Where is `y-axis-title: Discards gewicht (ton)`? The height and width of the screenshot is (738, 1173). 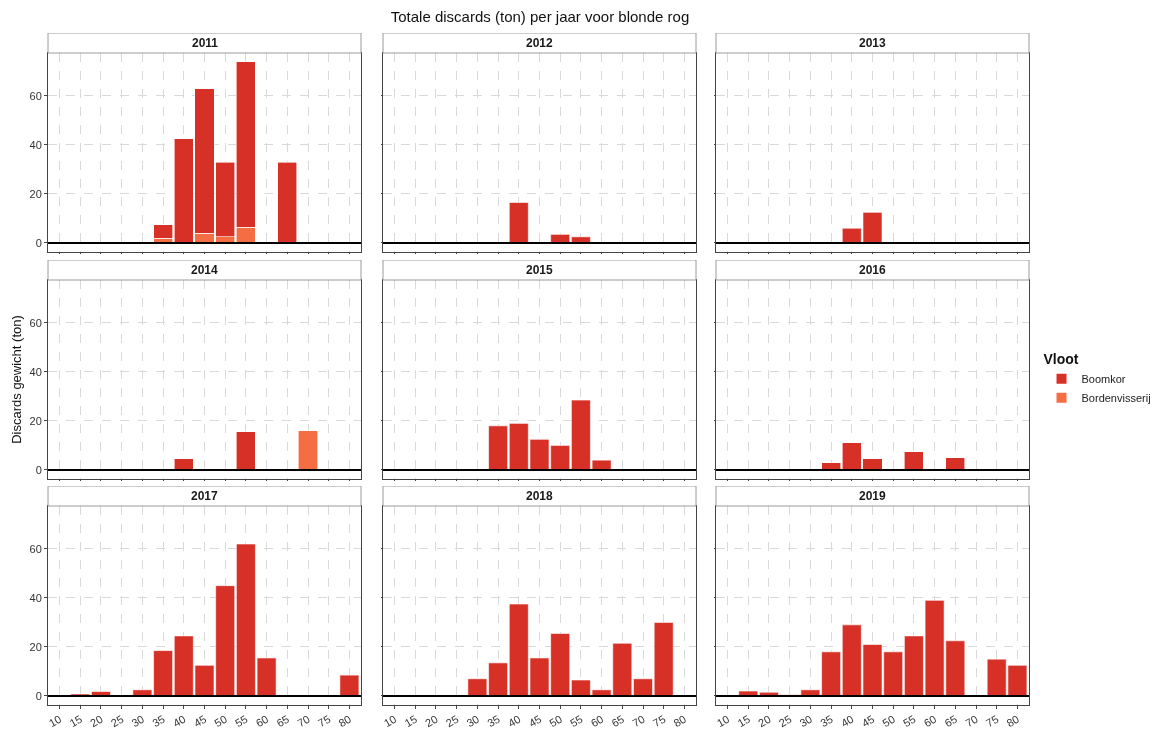 y-axis-title: Discards gewicht (ton) is located at coordinates (17, 379).